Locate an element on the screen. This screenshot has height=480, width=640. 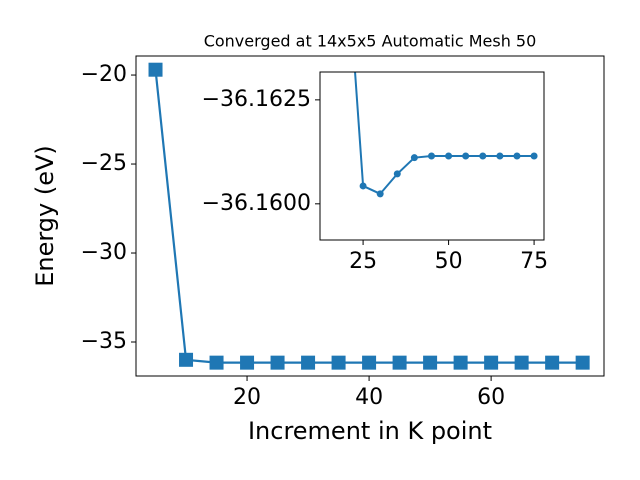
y-tick-label: −35 is located at coordinates (104, 341).